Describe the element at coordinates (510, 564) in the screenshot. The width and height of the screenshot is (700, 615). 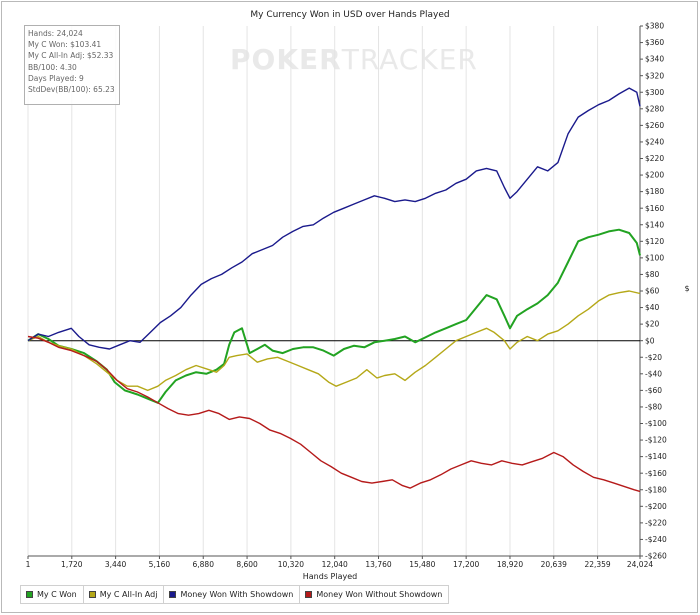
I see `x-tick-label: 18,920` at that location.